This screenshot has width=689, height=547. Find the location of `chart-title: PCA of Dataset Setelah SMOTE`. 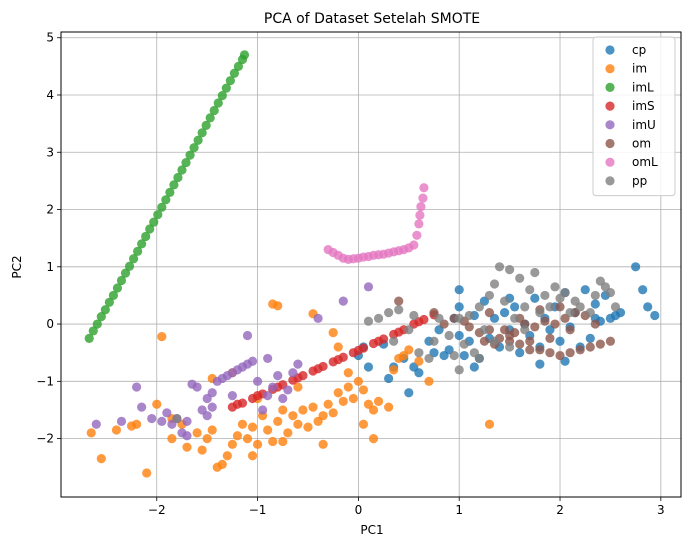

chart-title: PCA of Dataset Setelah SMOTE is located at coordinates (372, 19).